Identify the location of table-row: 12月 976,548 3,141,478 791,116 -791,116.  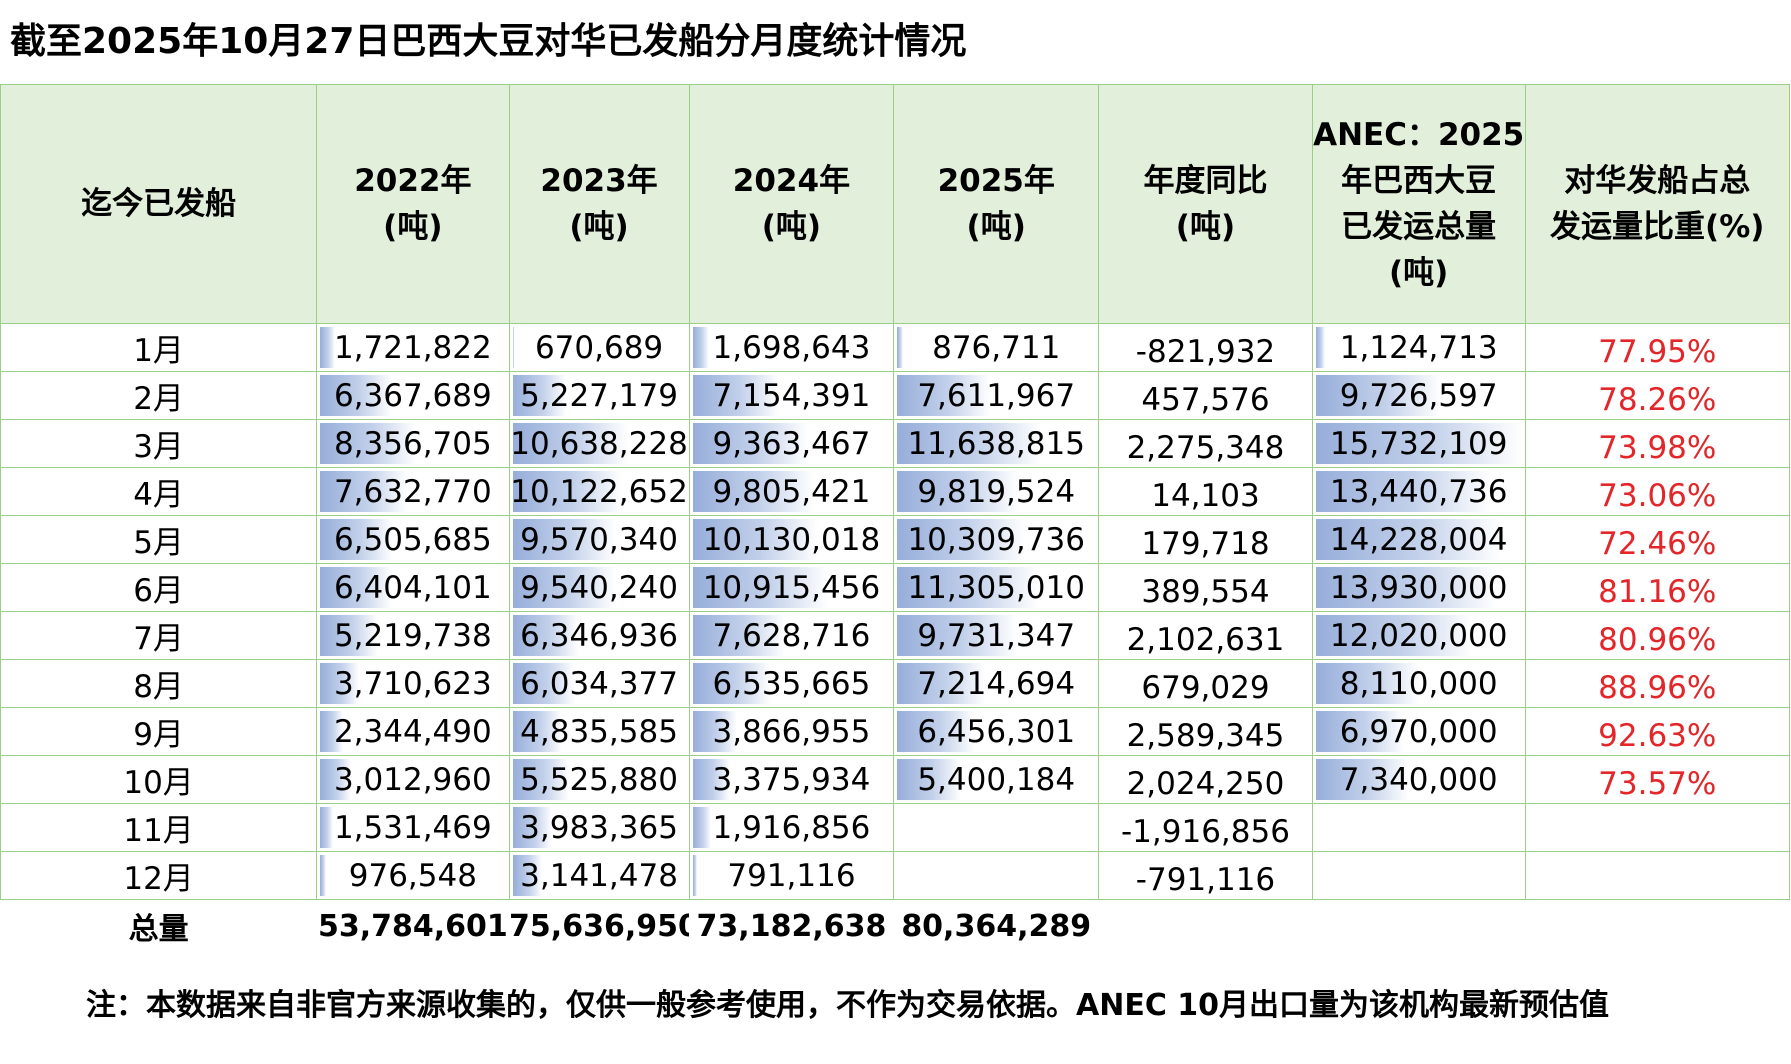
(895, 875).